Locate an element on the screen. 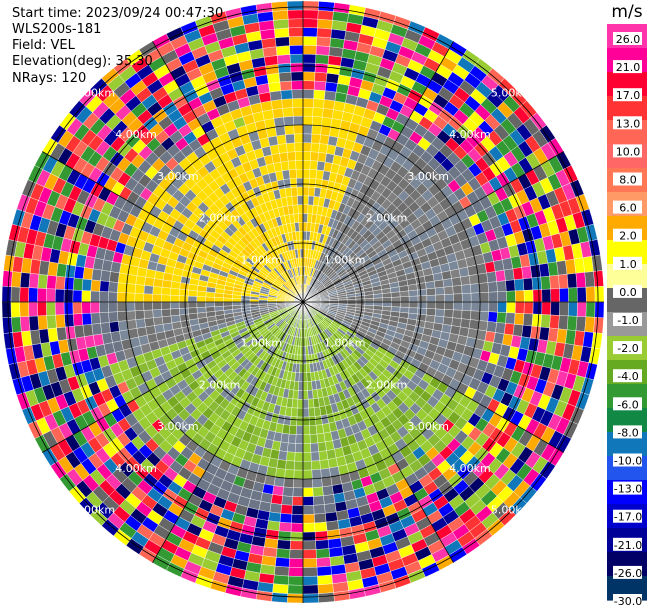  range-ring-label: 3.00km is located at coordinates (178, 426).